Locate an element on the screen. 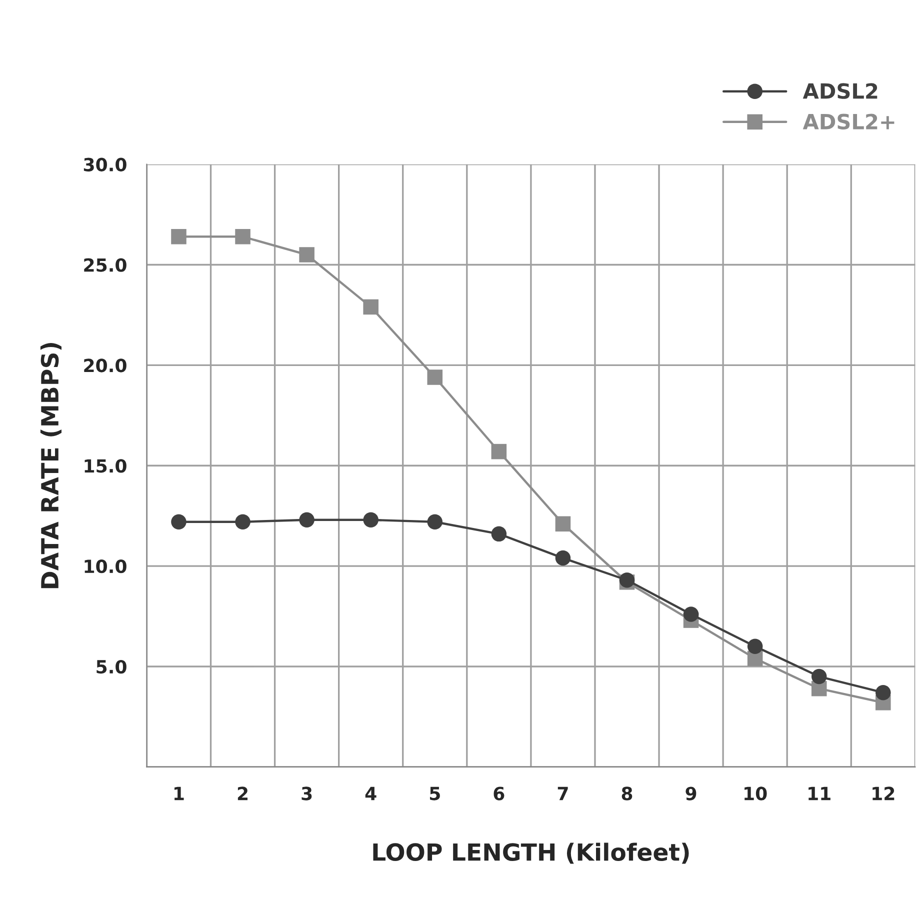 The height and width of the screenshot is (913, 917). x-tick-label: 6 is located at coordinates (499, 793).